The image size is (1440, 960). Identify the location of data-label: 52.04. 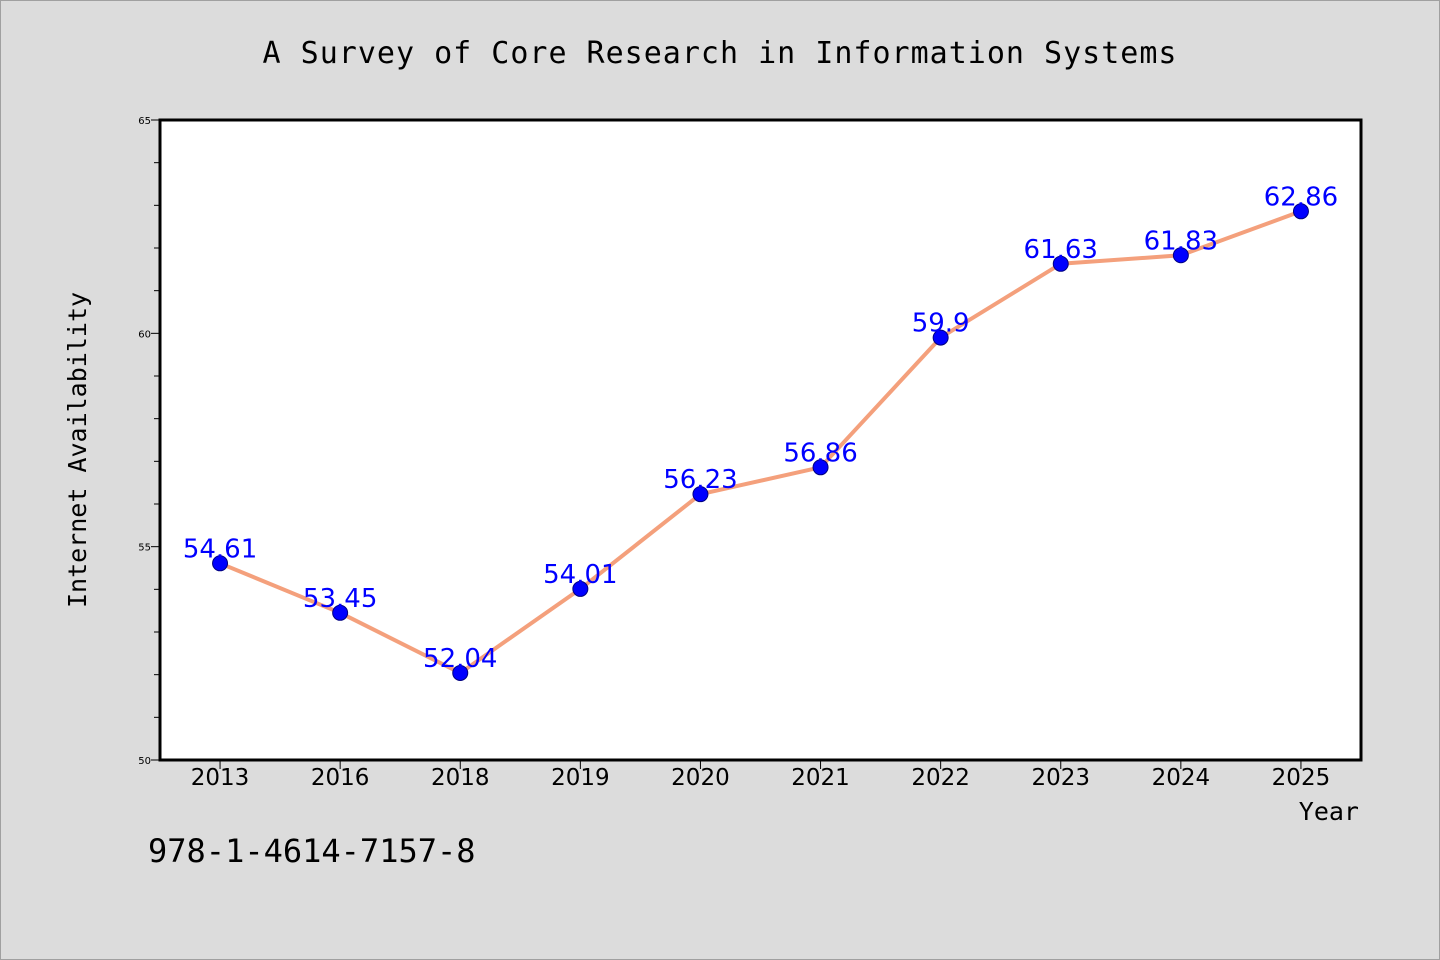
(460, 659).